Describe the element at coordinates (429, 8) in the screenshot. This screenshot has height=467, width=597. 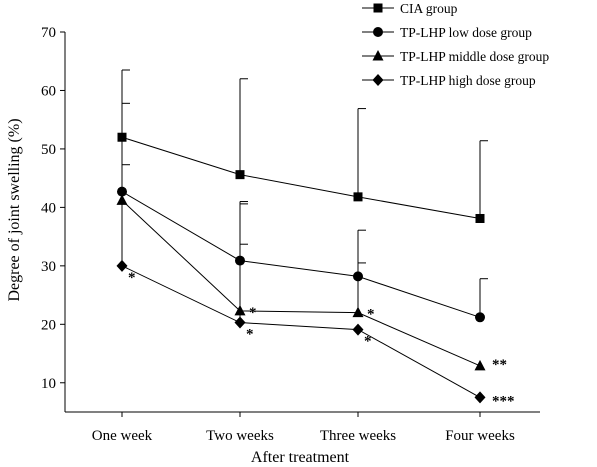
I see `legend-label: CIA group` at that location.